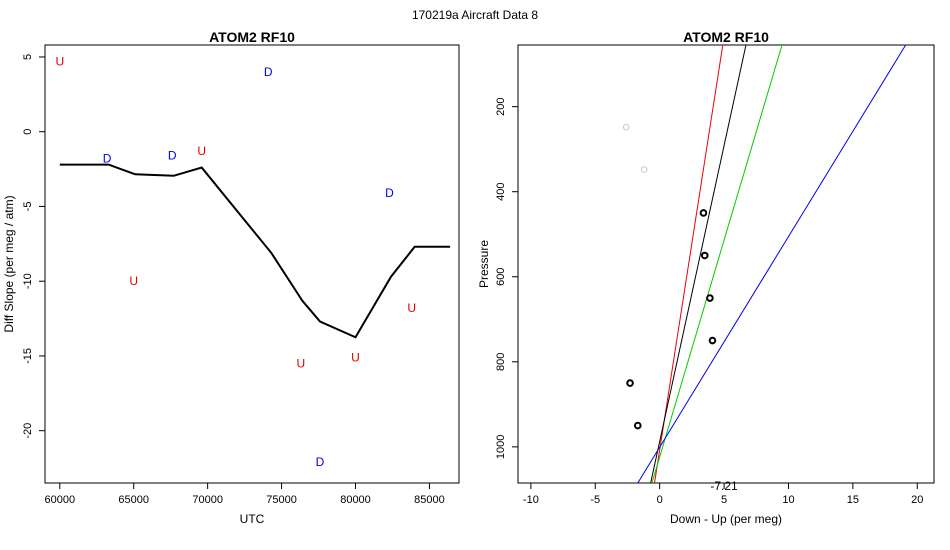 This screenshot has width=950, height=550. I want to click on right-y-tick-label: 400, so click(501, 192).